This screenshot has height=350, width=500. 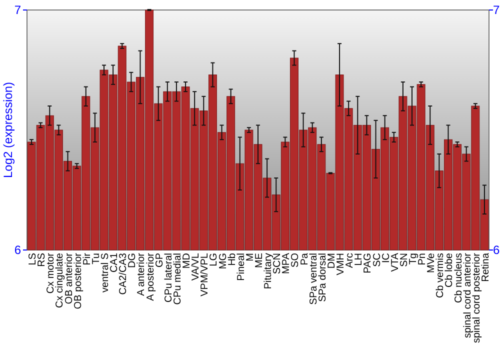 I want to click on x-tick-label: Cb nucleus, so click(x=458, y=278).